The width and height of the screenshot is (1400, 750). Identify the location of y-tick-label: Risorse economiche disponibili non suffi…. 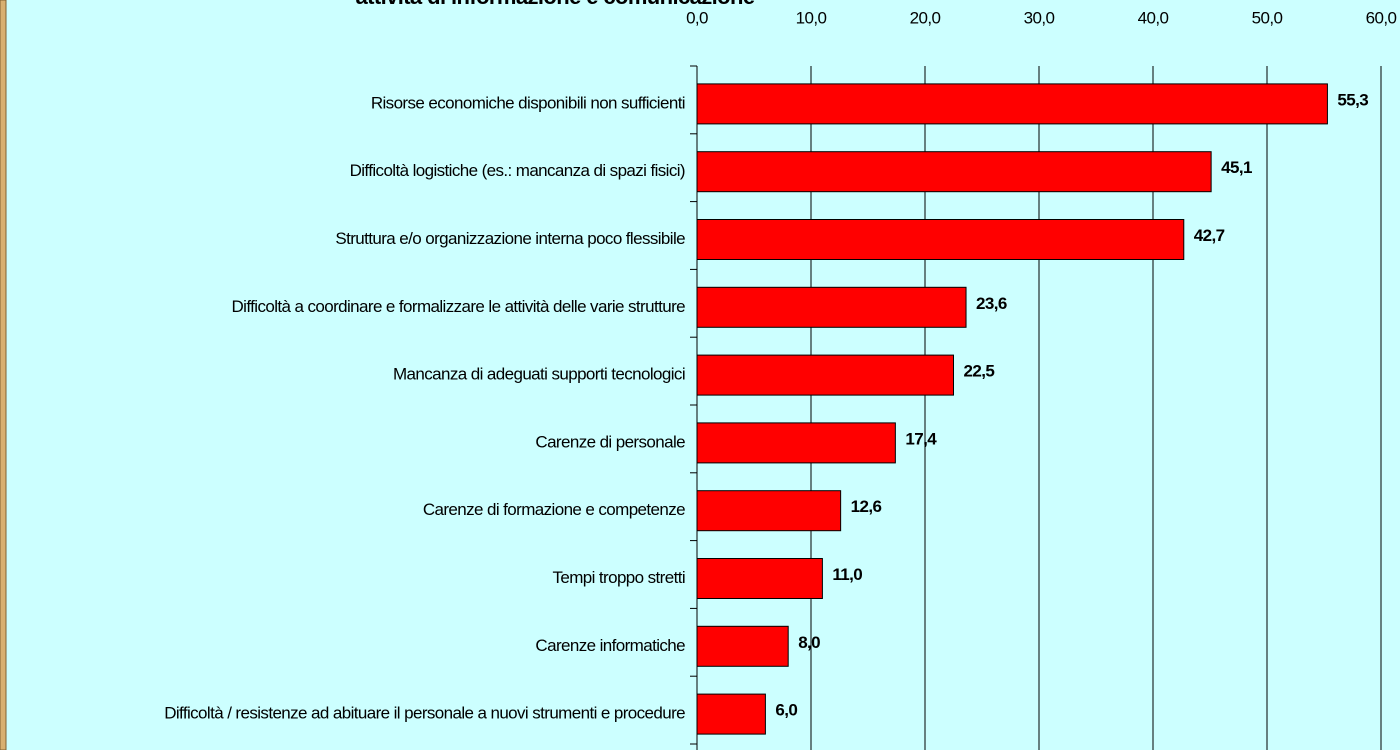
(528, 102).